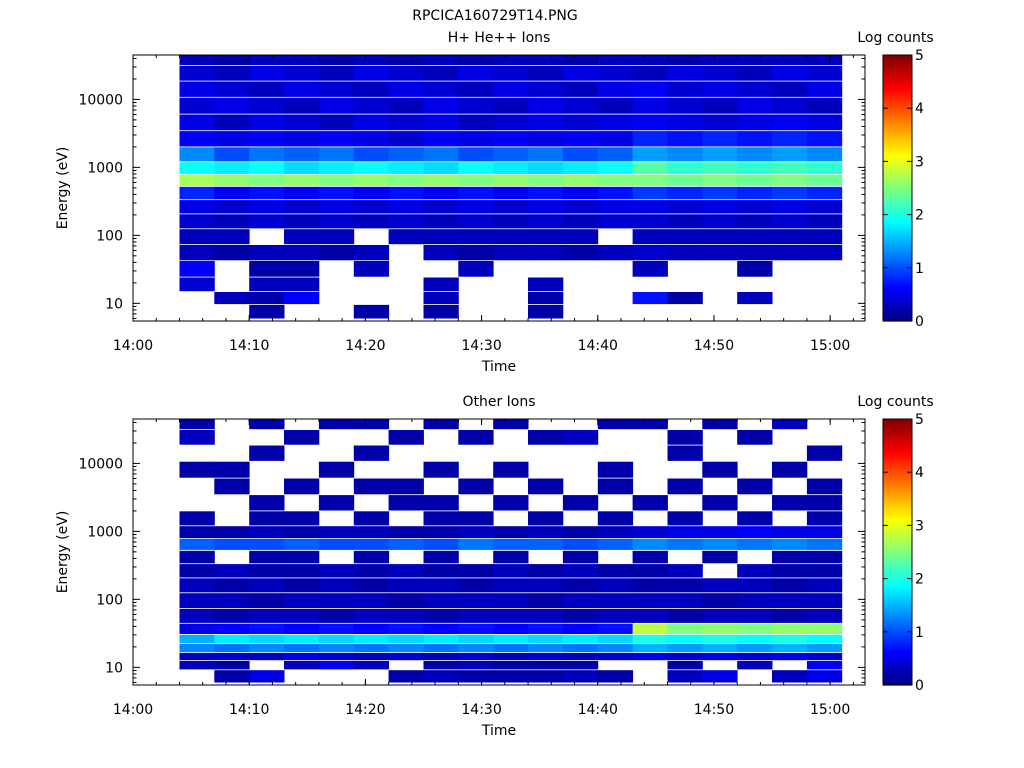 This screenshot has width=1024, height=768. I want to click on colorbar-tick-label: 2, so click(919, 580).